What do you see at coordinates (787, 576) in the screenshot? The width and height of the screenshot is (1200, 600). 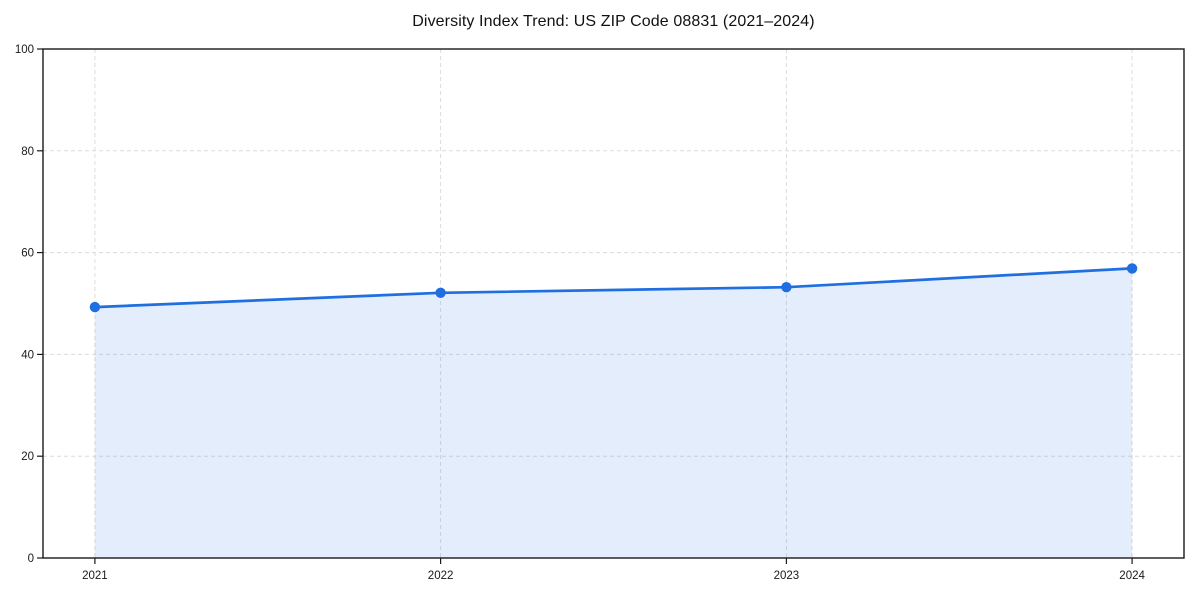 I see `x-tick-label: 2023` at bounding box center [787, 576].